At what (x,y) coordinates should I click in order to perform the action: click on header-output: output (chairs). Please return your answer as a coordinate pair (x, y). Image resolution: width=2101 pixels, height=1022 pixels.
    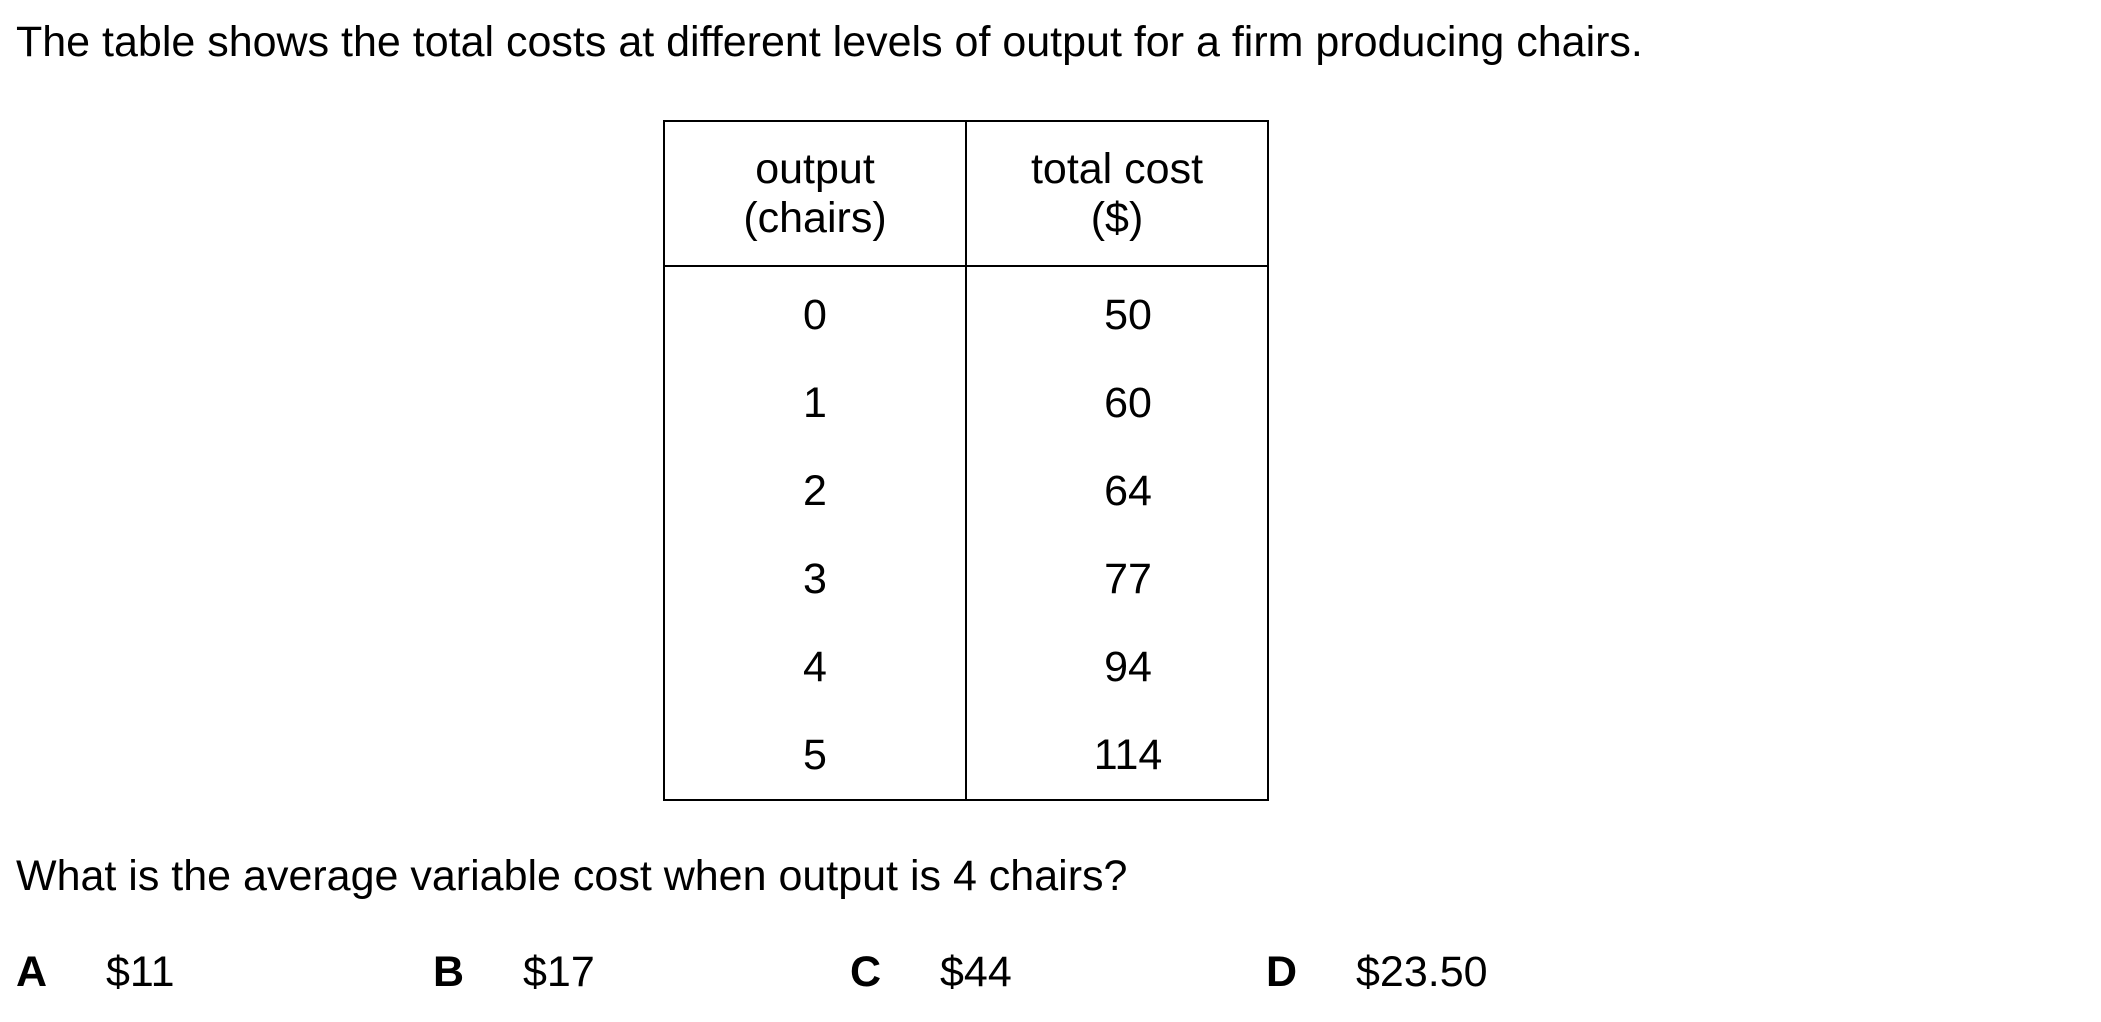
    Looking at the image, I should click on (815, 193).